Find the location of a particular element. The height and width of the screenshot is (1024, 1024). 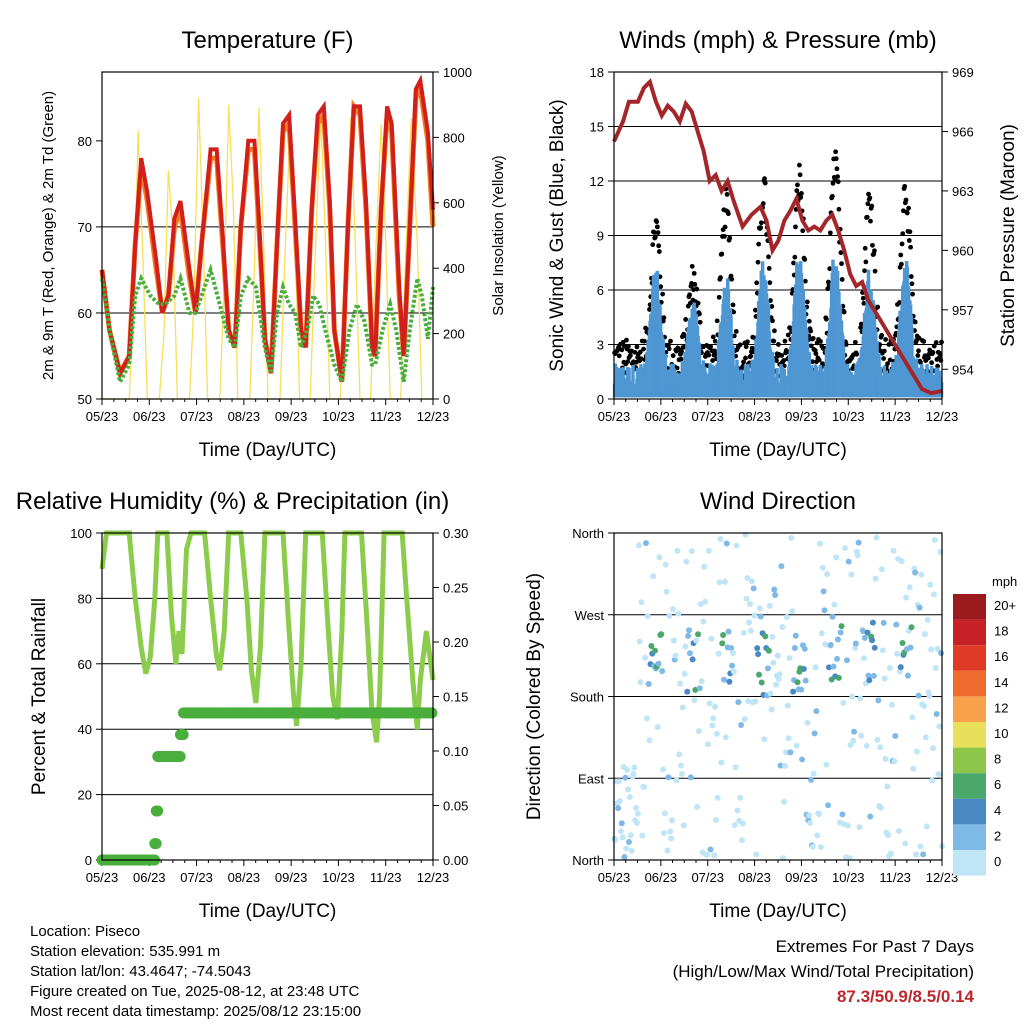

direction-points is located at coordinates (778, 696).